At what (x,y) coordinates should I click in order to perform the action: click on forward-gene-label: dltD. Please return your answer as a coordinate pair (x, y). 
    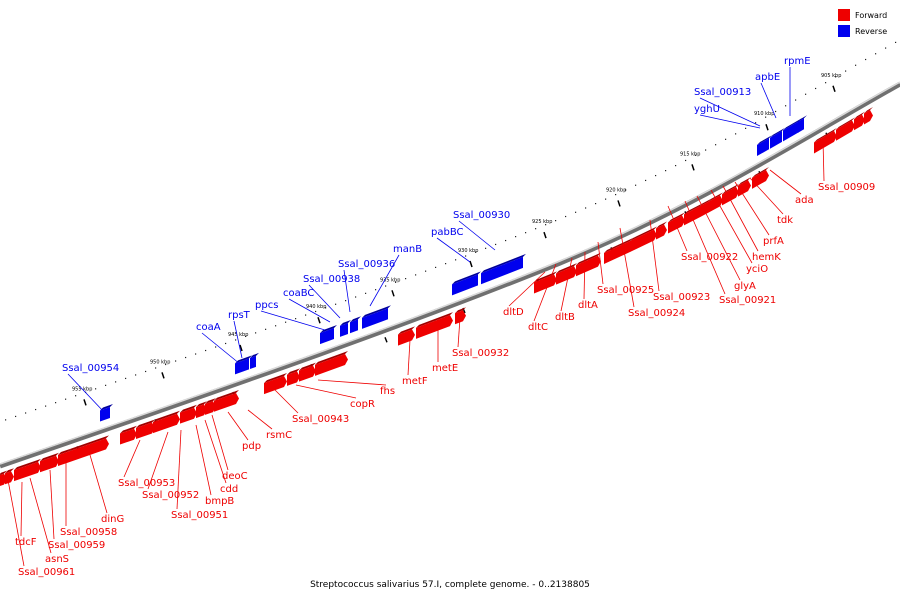
    Looking at the image, I should click on (513, 312).